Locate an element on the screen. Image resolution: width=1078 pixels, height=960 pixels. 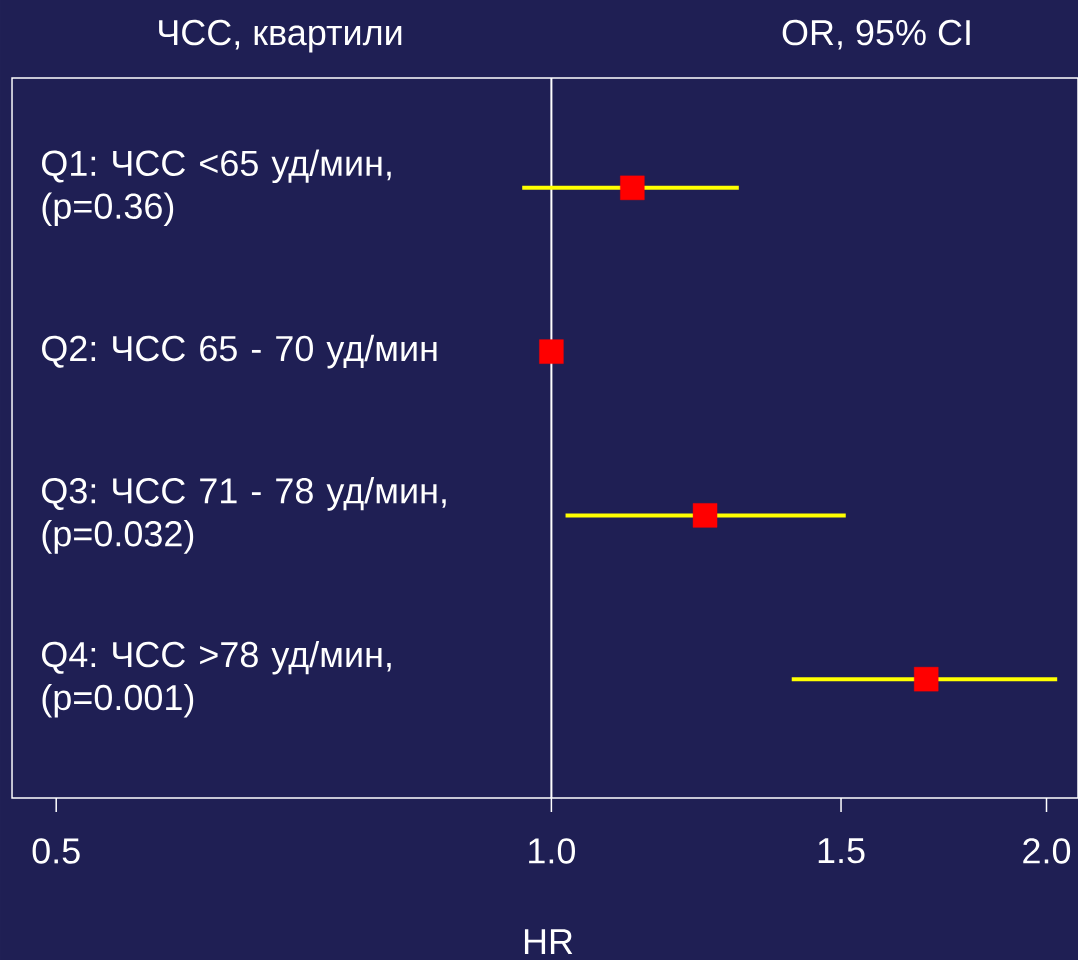
x-tick-label: 0.5 is located at coordinates (56, 851).